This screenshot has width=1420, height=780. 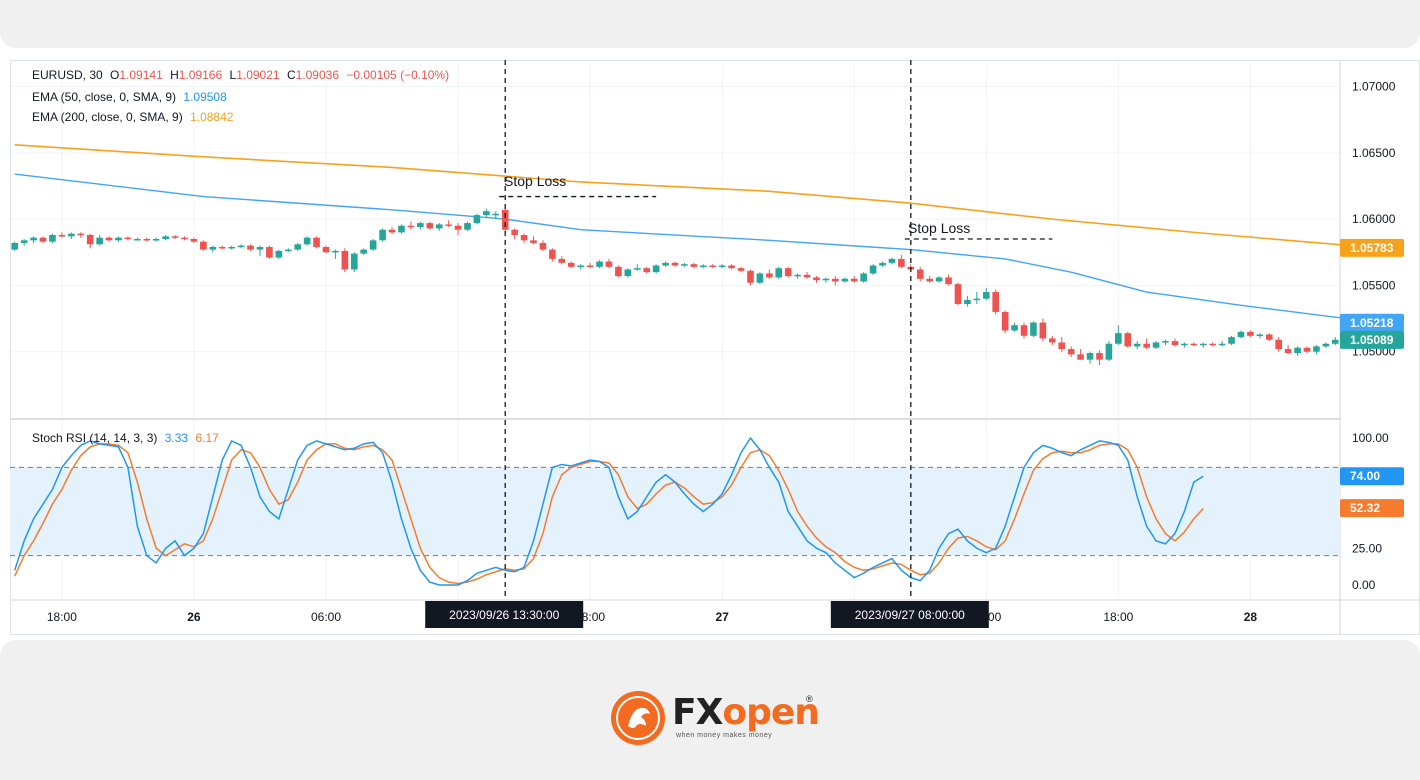 What do you see at coordinates (638, 718) in the screenshot?
I see `fxopen-seal-icon` at bounding box center [638, 718].